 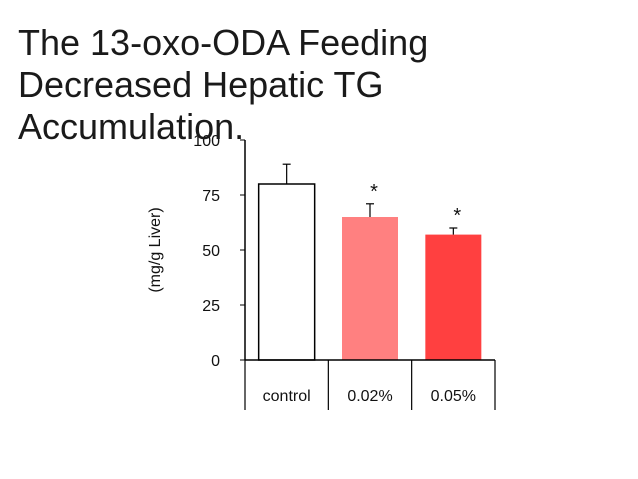 I want to click on bars, so click(x=369, y=272).